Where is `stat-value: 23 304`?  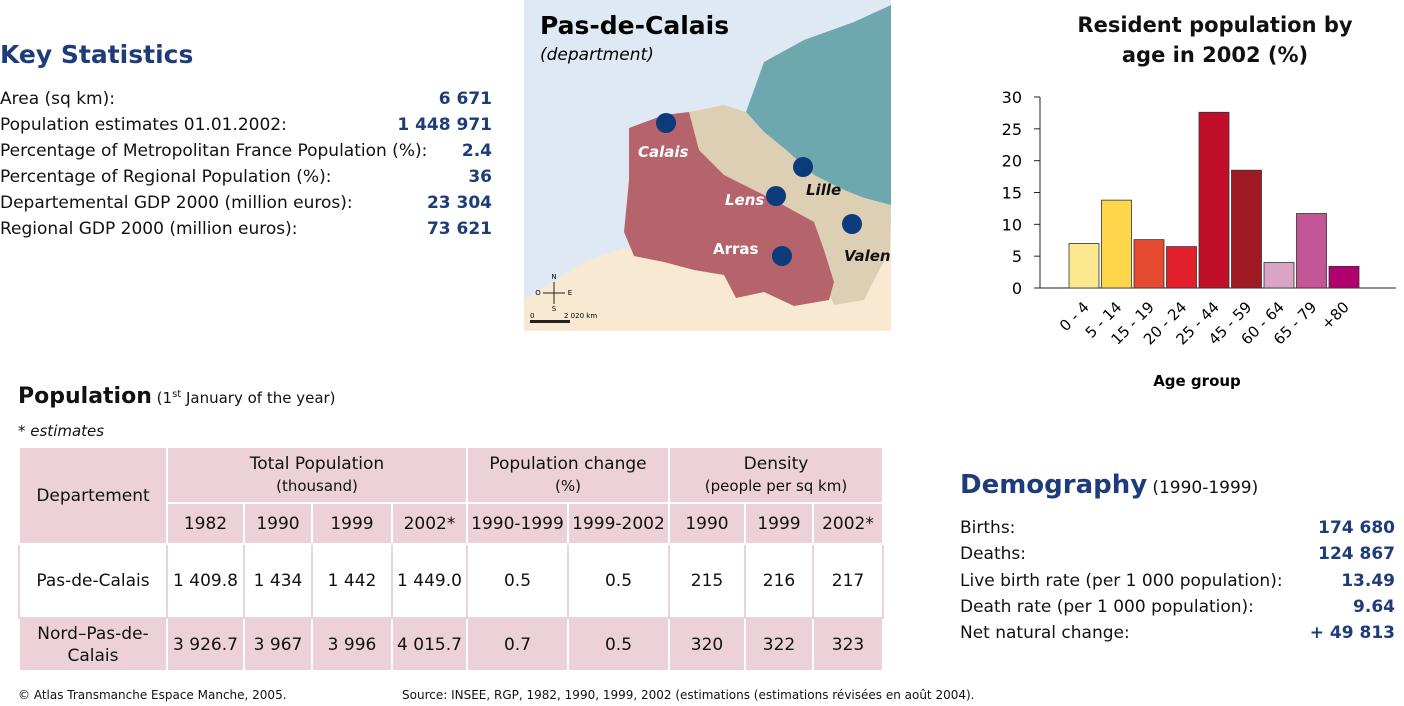
stat-value: 23 304 is located at coordinates (459, 203).